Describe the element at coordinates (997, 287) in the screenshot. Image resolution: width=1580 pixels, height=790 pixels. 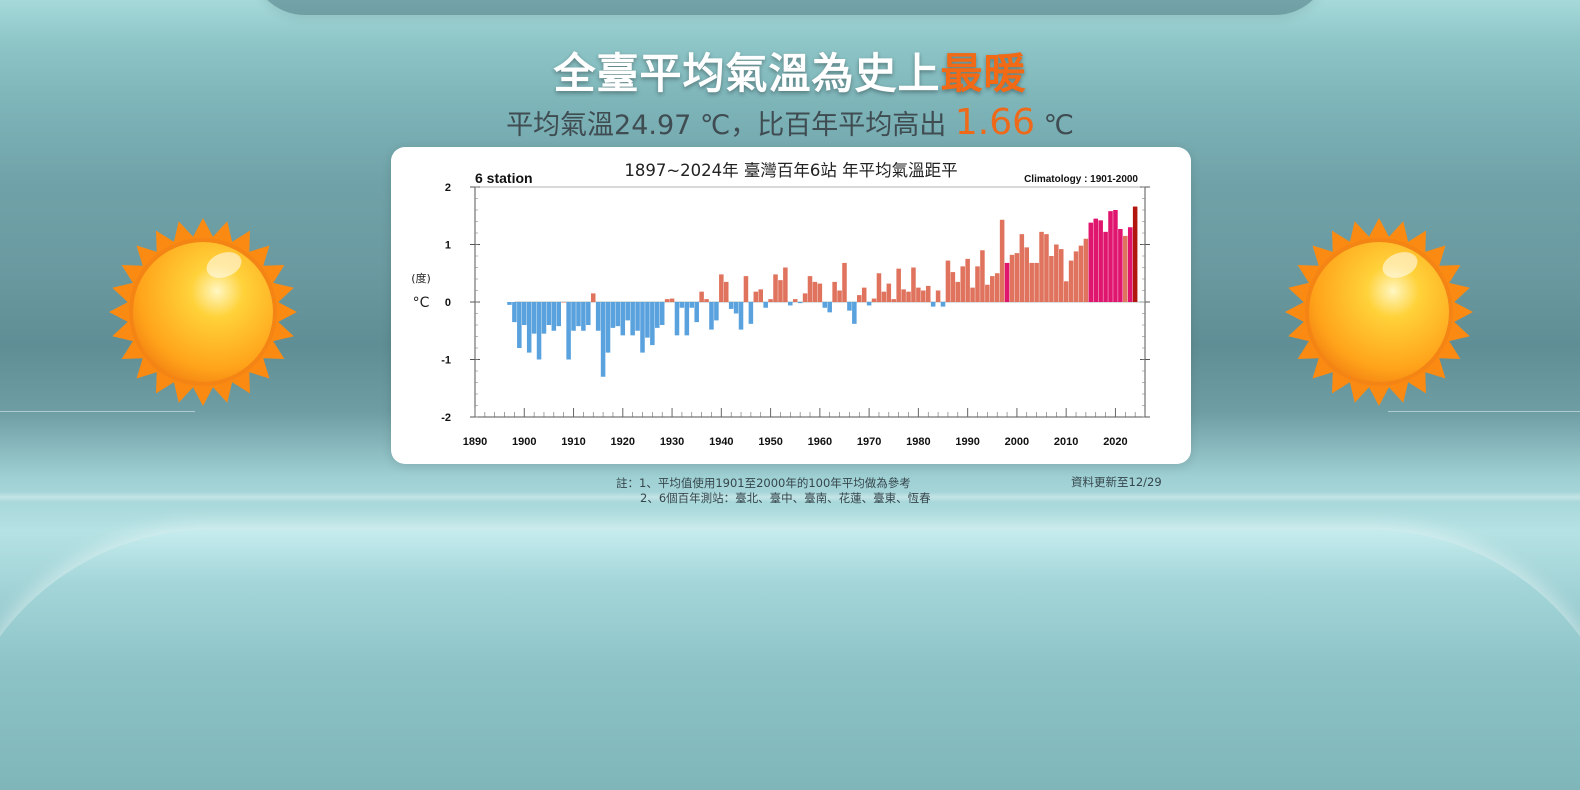
I see `bar-1996` at that location.